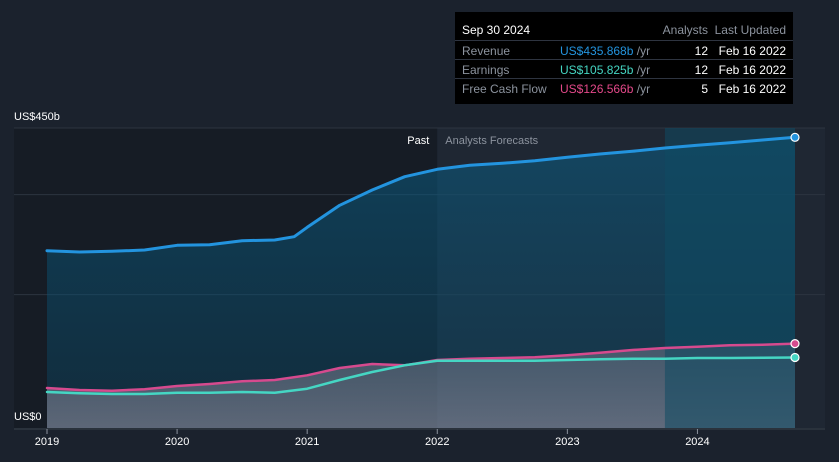 The image size is (839, 462). Describe the element at coordinates (437, 442) in the screenshot. I see `x-tick-label: 2022` at that location.